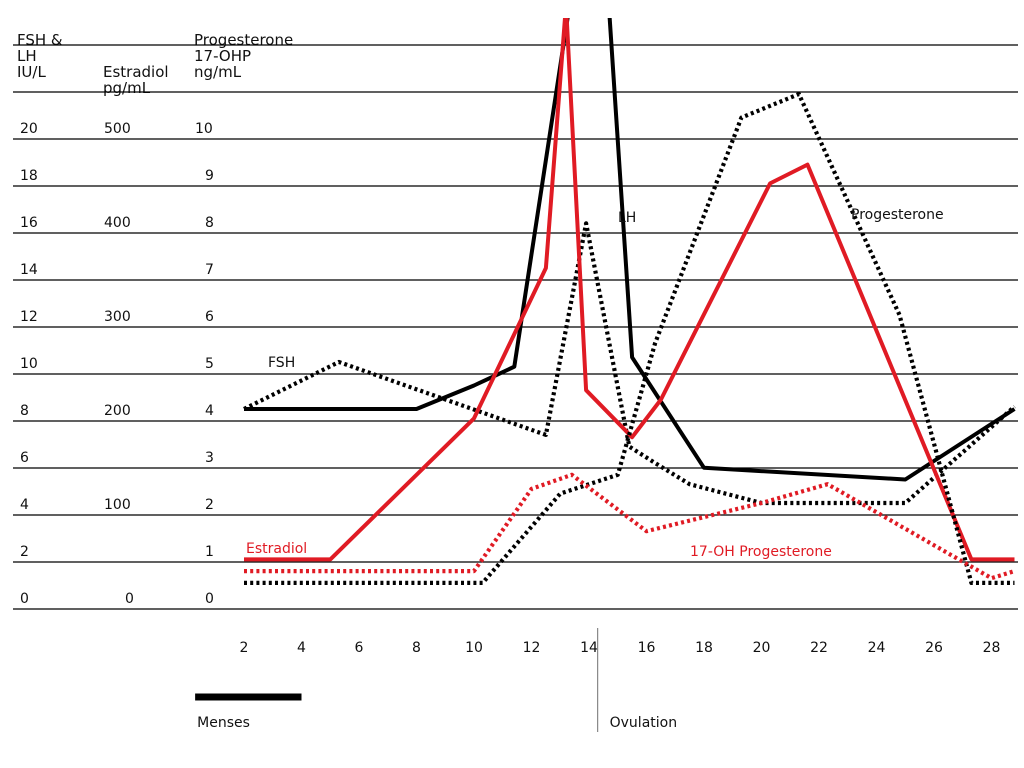 The width and height of the screenshot is (1024, 768). I want to click on x-tick-label: 22, so click(819, 648).